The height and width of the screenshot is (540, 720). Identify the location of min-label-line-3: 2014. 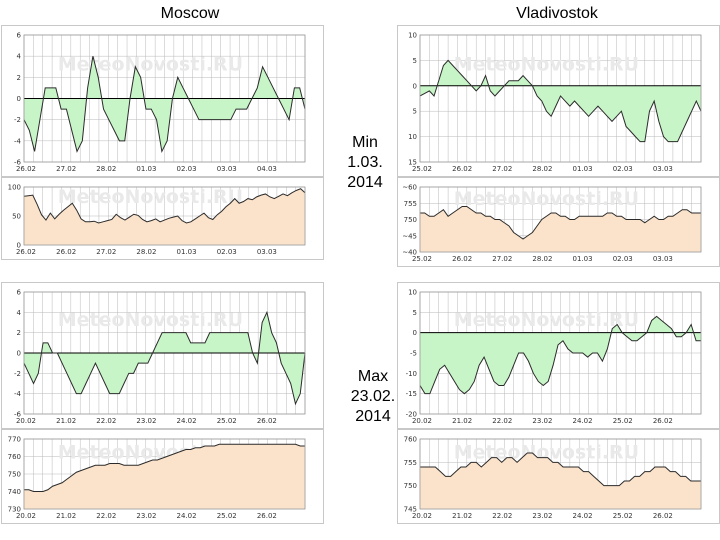
(365, 182).